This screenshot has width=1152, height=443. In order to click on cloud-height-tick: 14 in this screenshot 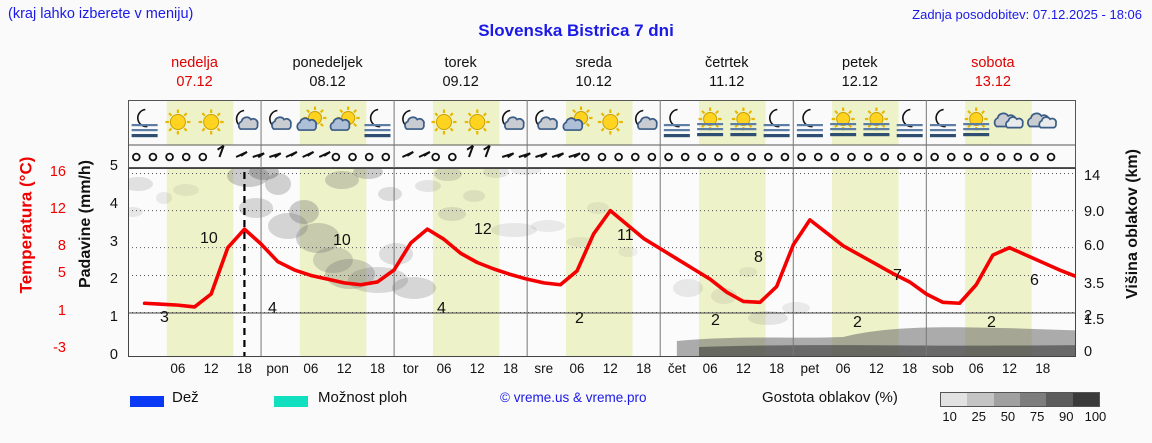, I will do `click(1092, 176)`.